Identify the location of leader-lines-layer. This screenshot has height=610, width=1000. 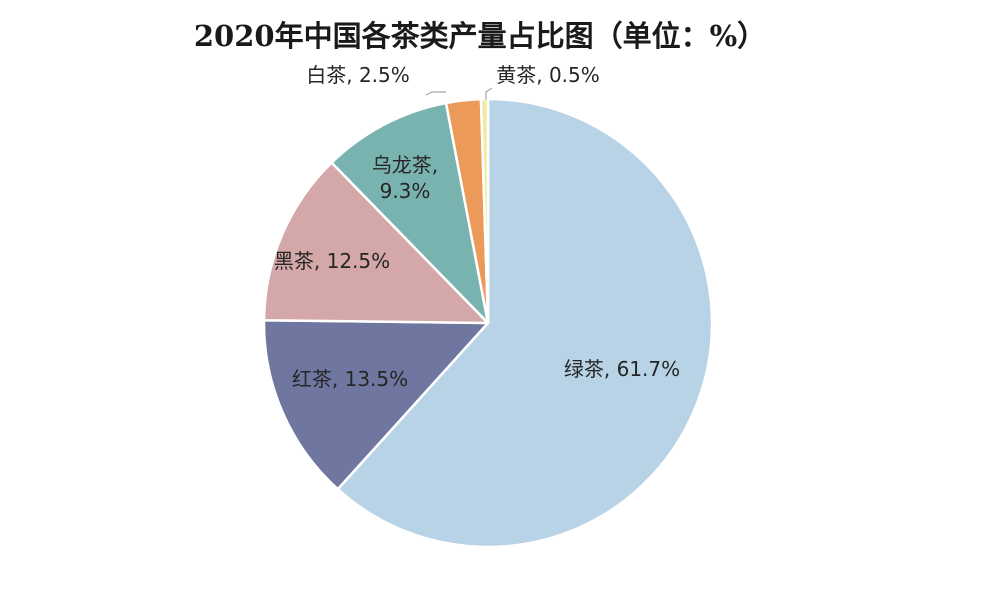
(459, 93).